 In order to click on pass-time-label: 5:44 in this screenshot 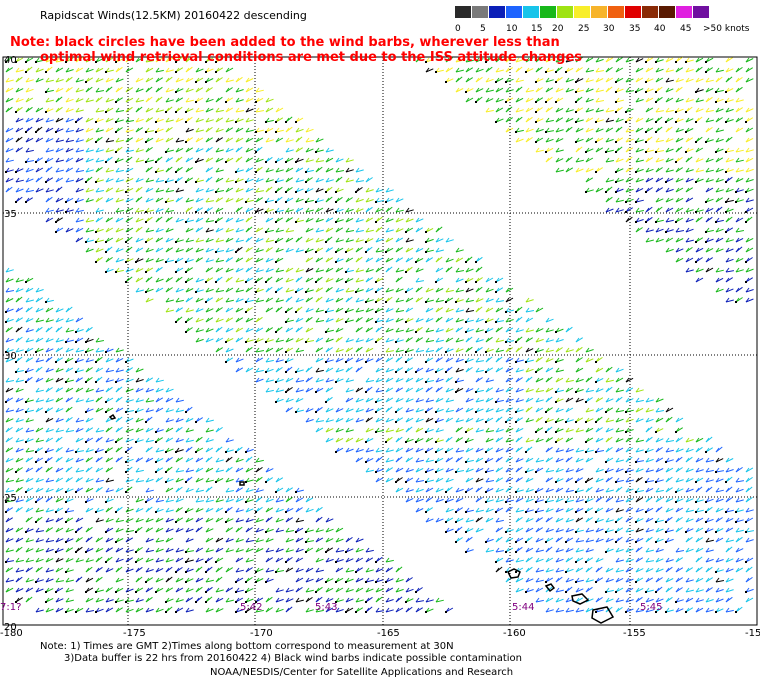, I will do `click(523, 607)`.